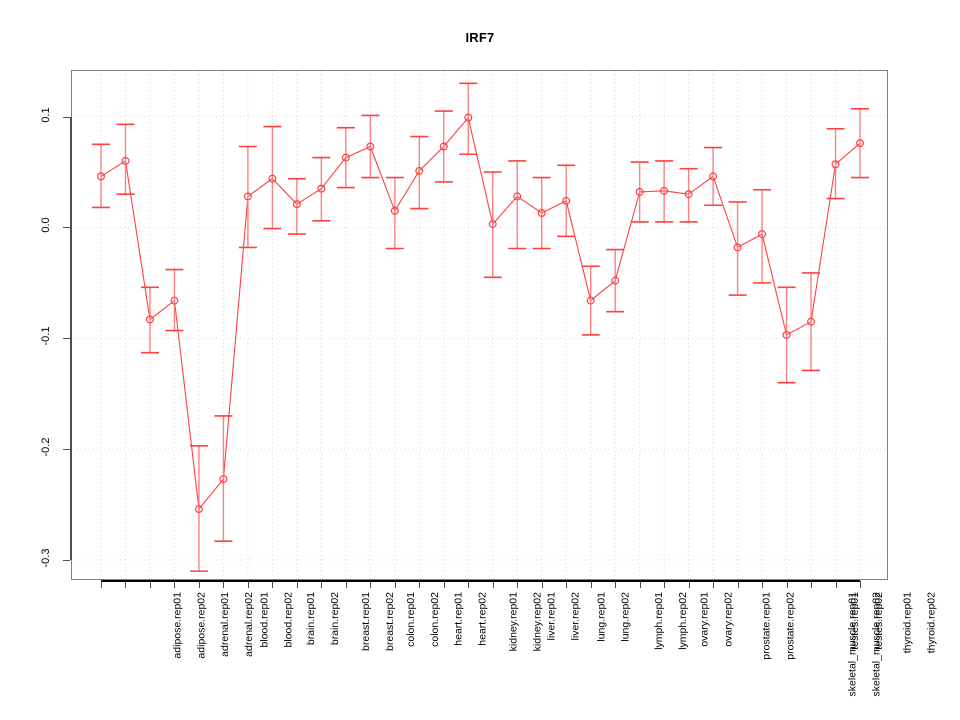  What do you see at coordinates (704, 619) in the screenshot?
I see `x-tick-label: ovary.rep01` at bounding box center [704, 619].